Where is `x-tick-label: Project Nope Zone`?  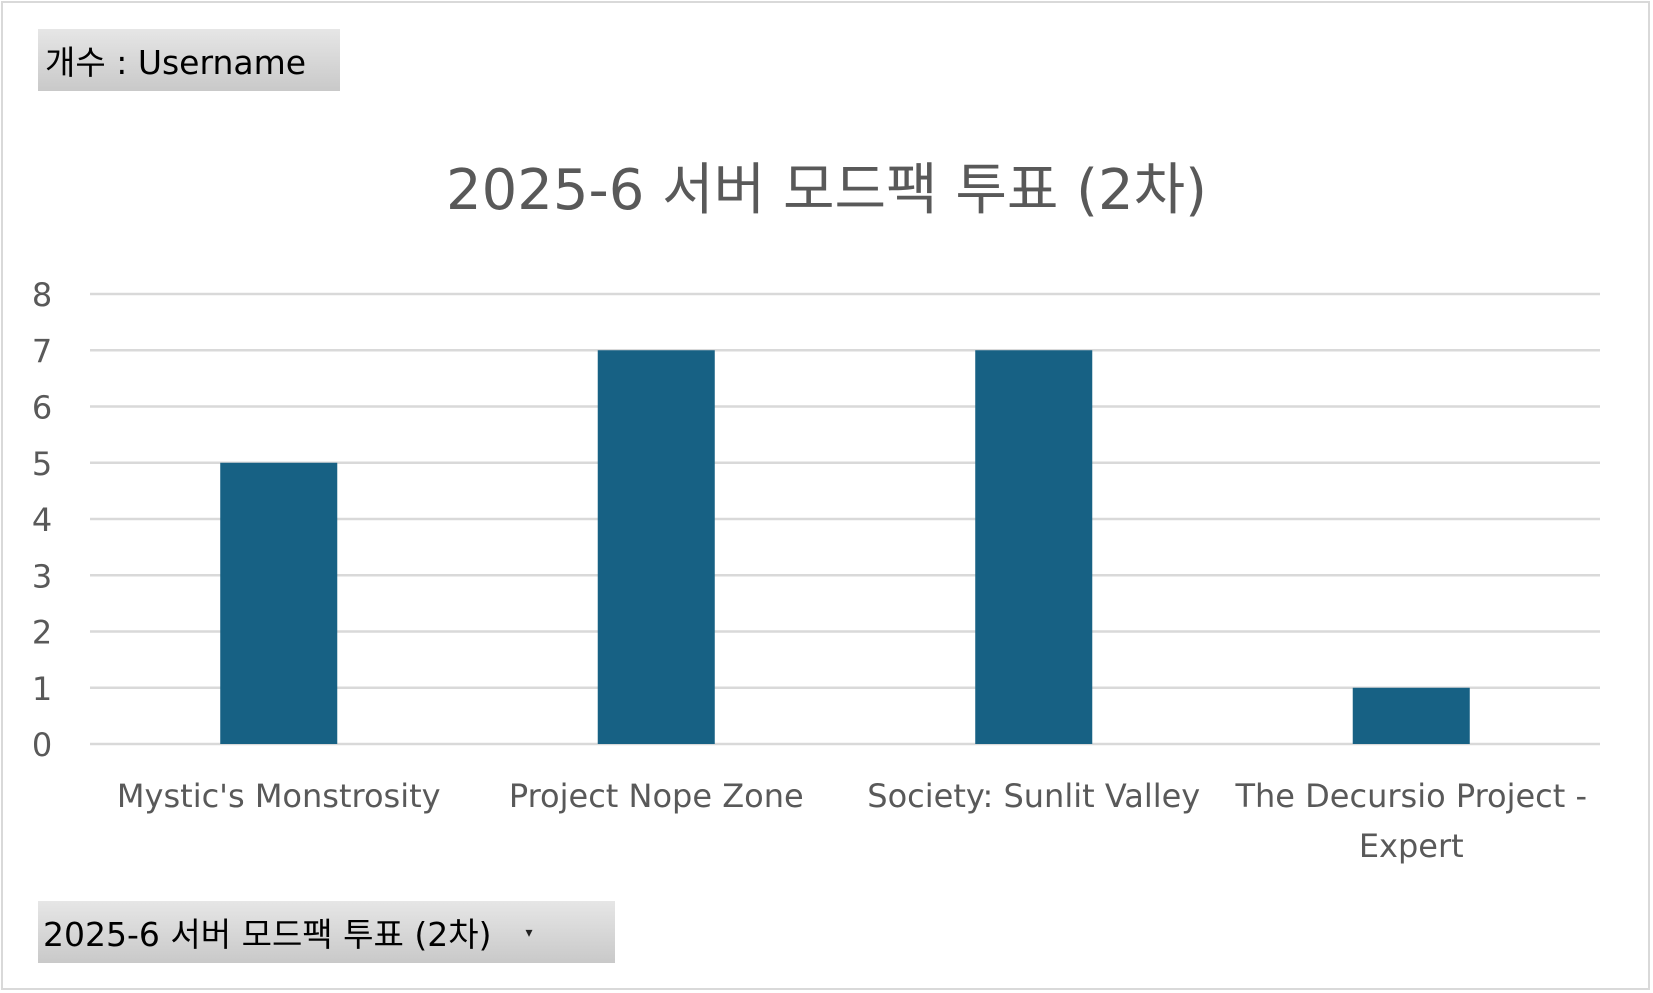 x-tick-label: Project Nope Zone is located at coordinates (656, 796).